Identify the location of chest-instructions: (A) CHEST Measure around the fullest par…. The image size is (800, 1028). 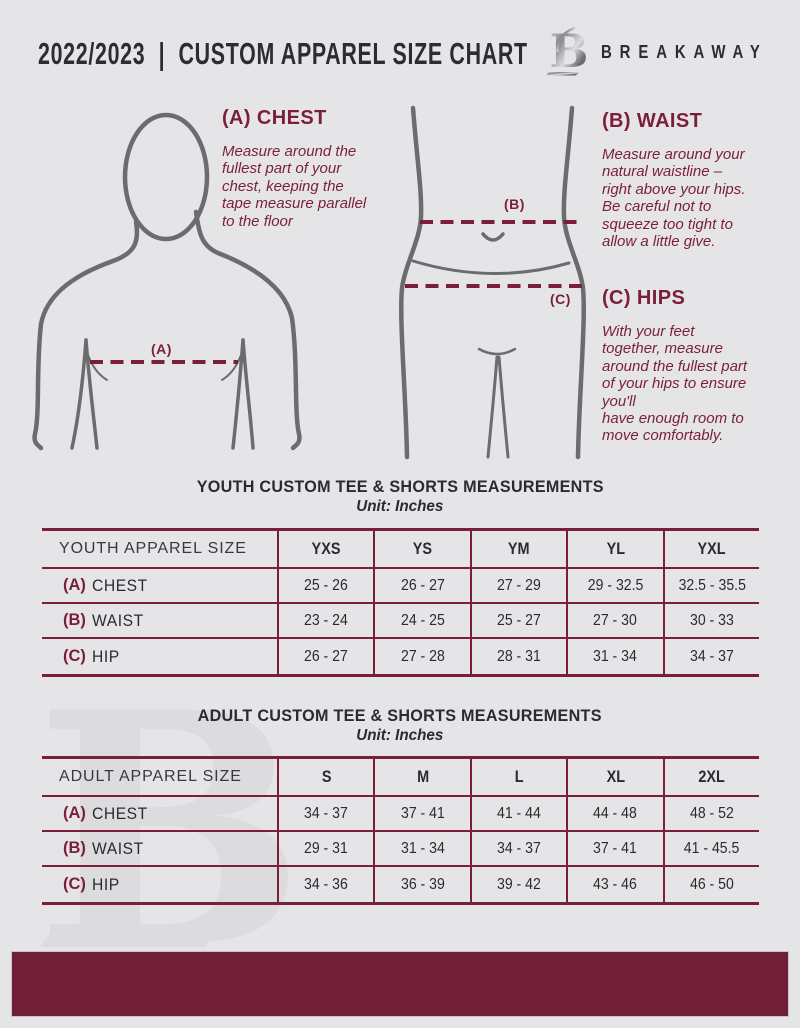
(317, 168).